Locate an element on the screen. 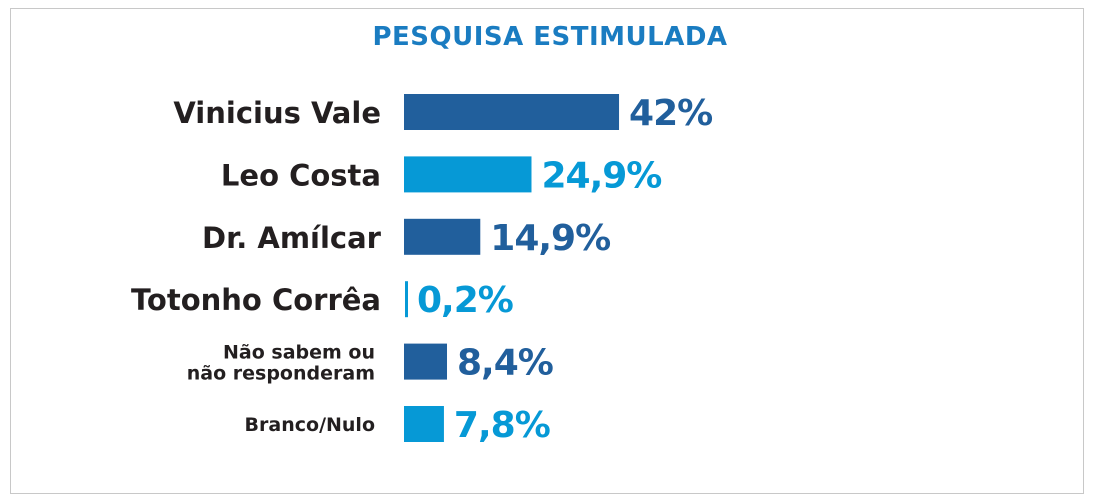 This screenshot has height=502, width=1100. value-label-5: 7,8% is located at coordinates (502, 425).